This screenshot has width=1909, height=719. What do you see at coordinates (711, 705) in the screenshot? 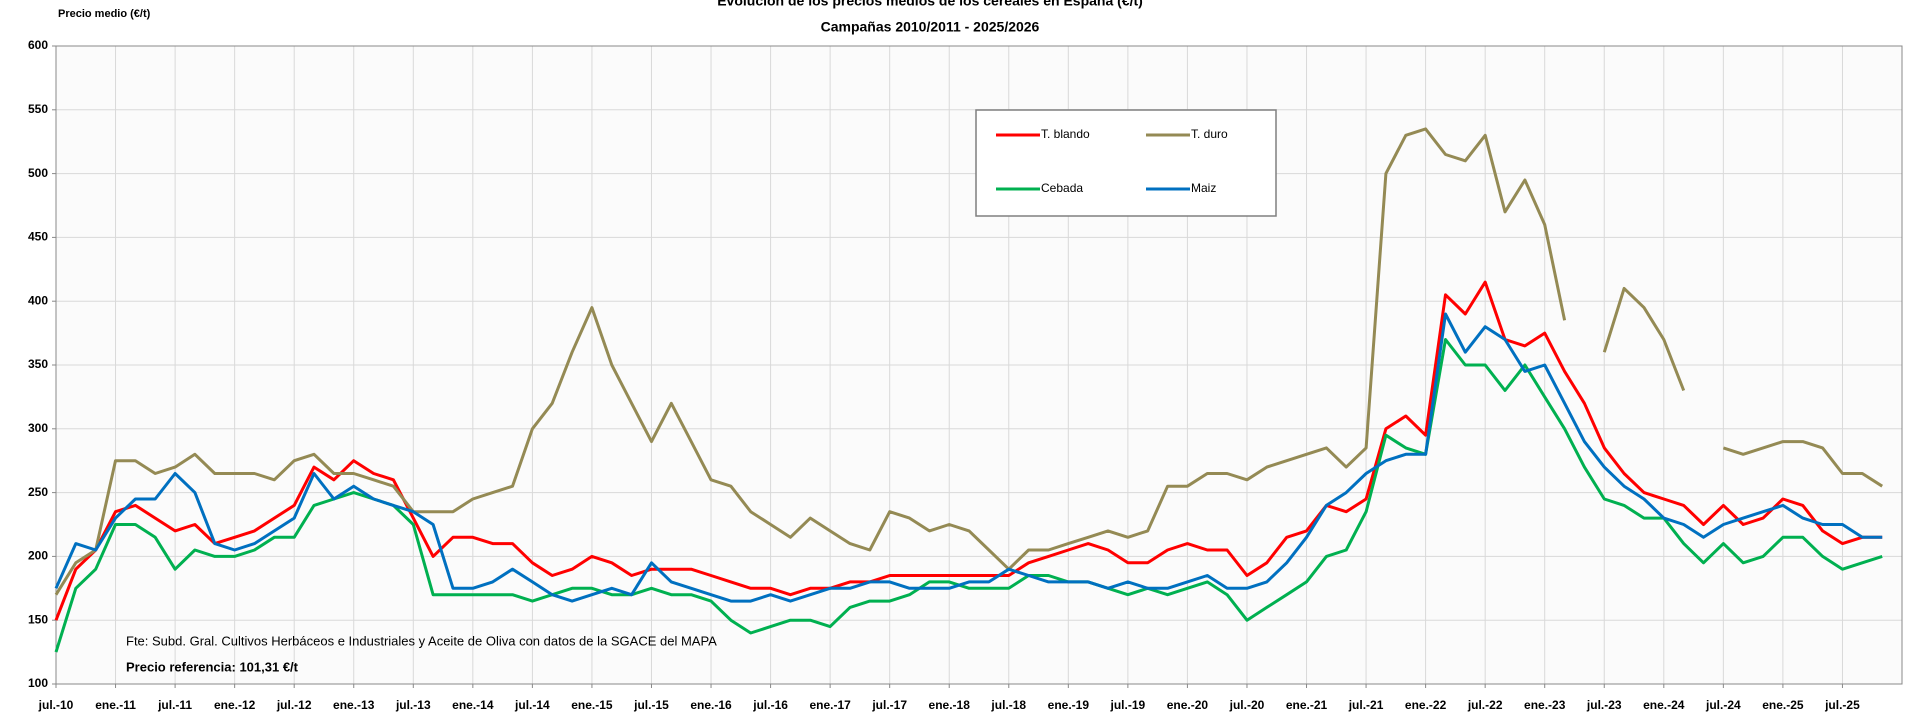
I see `x-tick-label: ene.-16` at bounding box center [711, 705].